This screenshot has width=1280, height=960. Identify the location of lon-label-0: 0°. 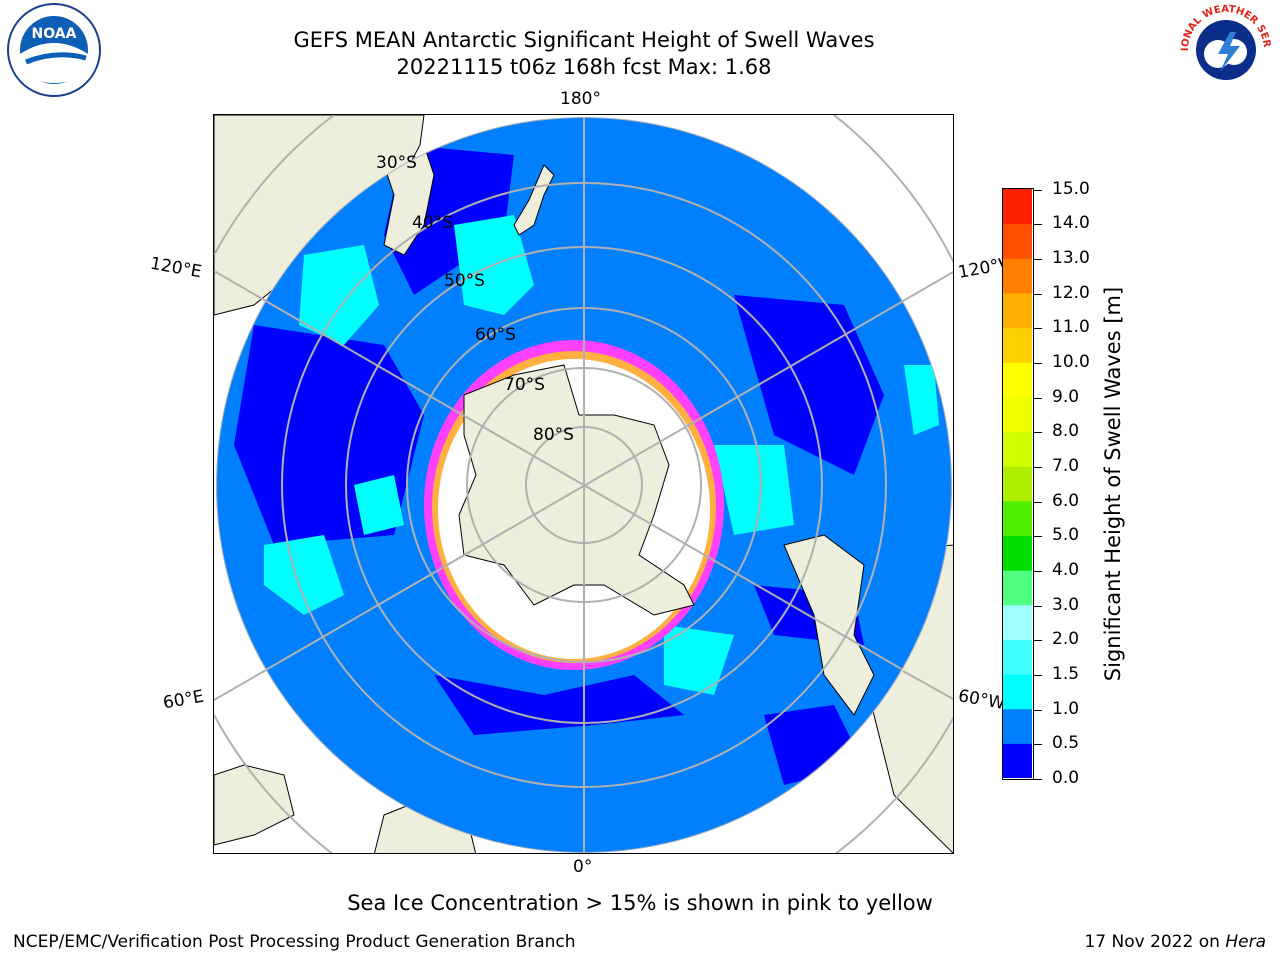
(583, 867).